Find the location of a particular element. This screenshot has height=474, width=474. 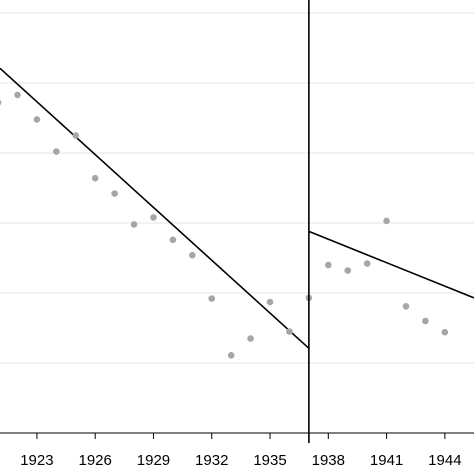

x-tick-label: 1929 is located at coordinates (153, 460).